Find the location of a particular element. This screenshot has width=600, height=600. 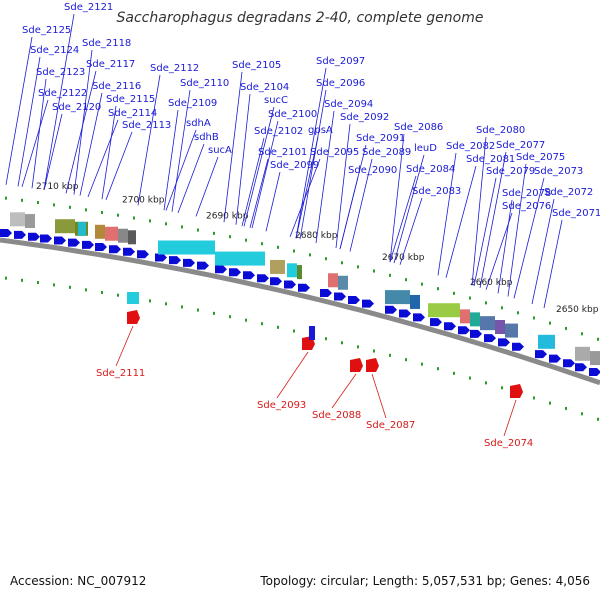

forward-gene-label: Sde_2076 is located at coordinates (526, 206).